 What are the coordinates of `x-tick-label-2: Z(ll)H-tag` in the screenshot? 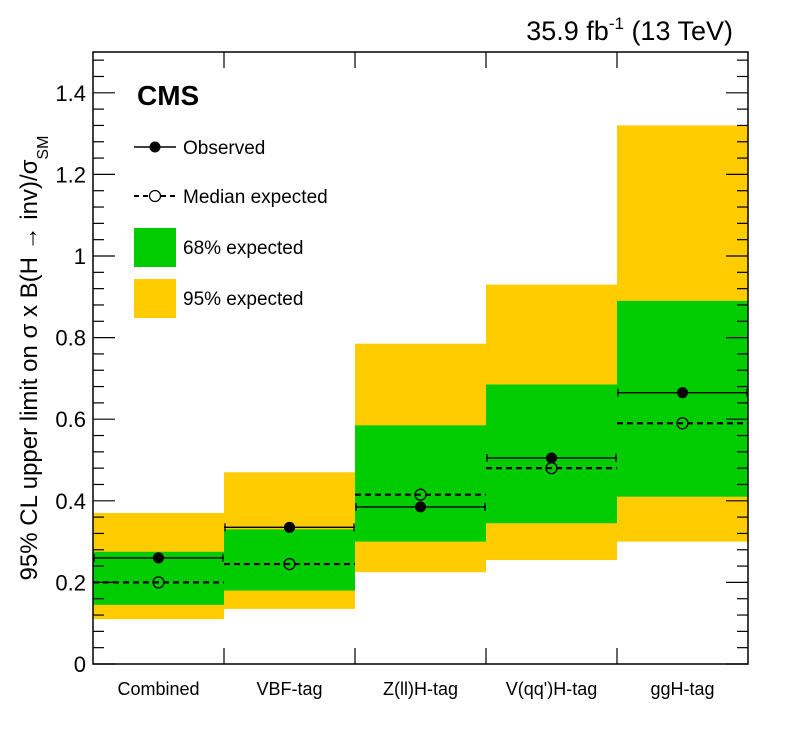 It's located at (420, 689).